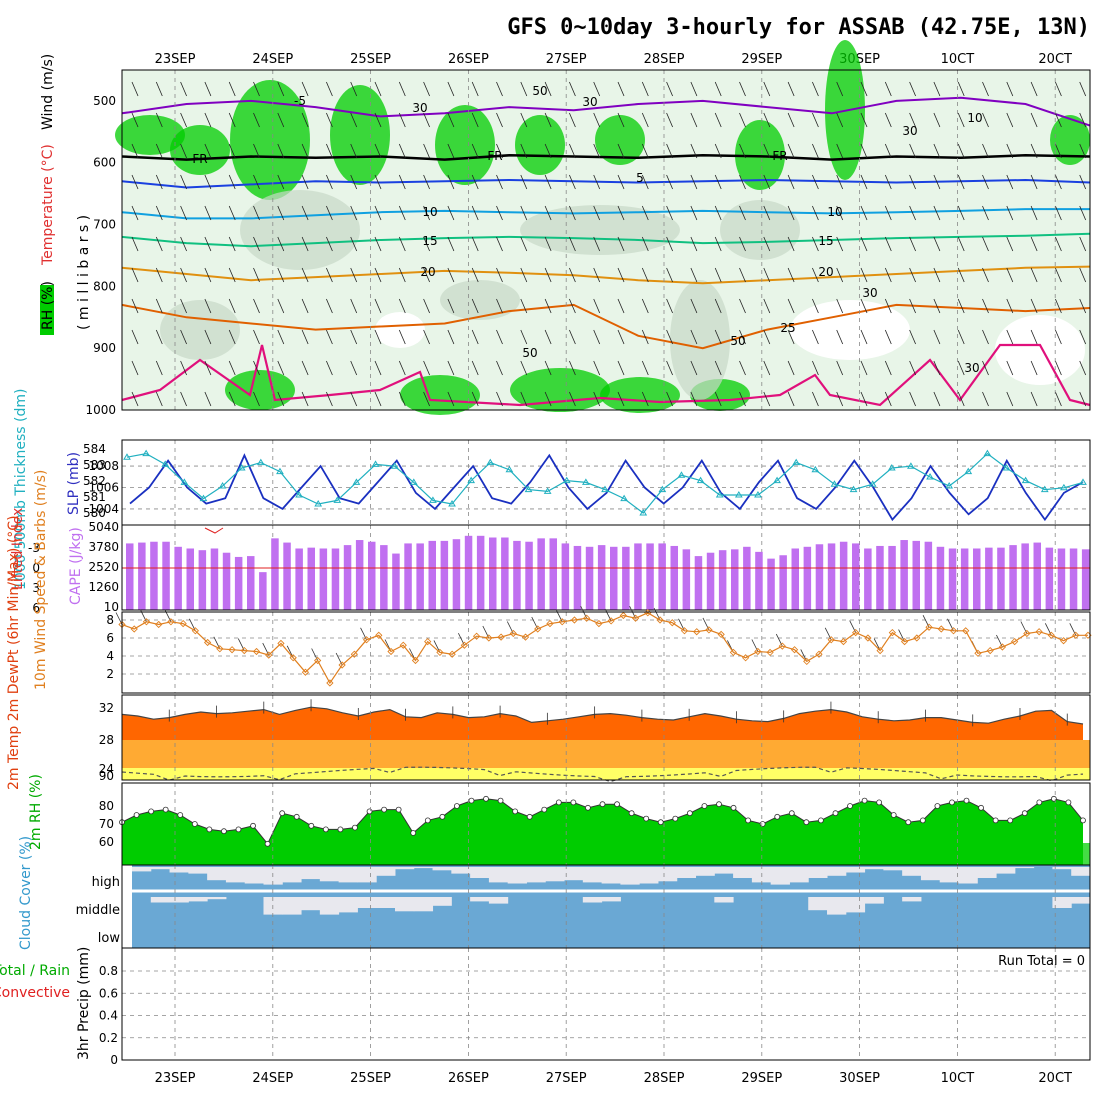 The width and height of the screenshot is (1100, 1100). What do you see at coordinates (200, 330) in the screenshot?
I see `rh-gray-blob` at bounding box center [200, 330].